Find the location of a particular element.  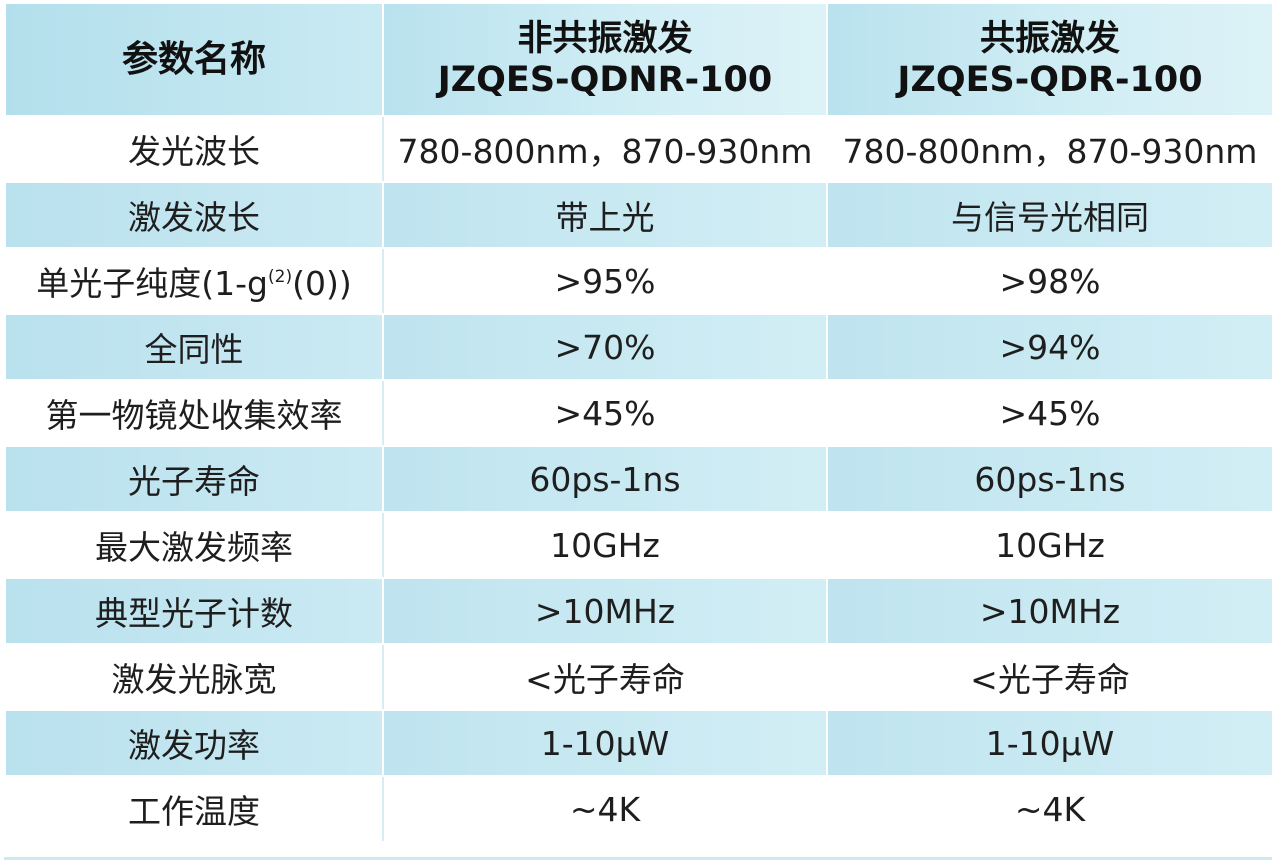

table-row: 第一物镜处收集效率 >45% >45% is located at coordinates (639, 413).